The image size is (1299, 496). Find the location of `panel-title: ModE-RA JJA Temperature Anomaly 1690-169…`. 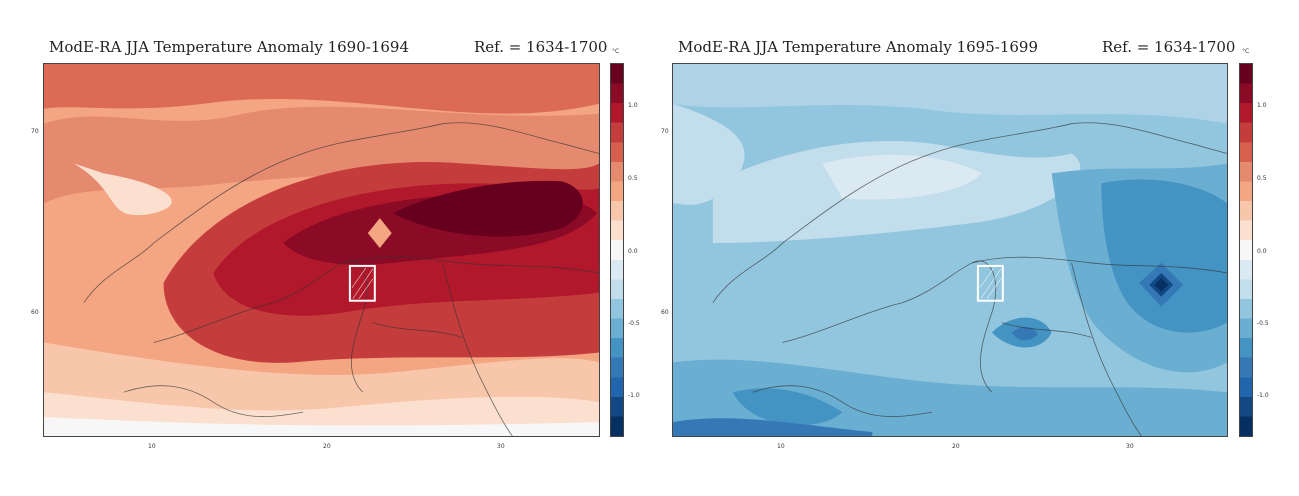

panel-title: ModE-RA JJA Temperature Anomaly 1690-169… is located at coordinates (229, 47).